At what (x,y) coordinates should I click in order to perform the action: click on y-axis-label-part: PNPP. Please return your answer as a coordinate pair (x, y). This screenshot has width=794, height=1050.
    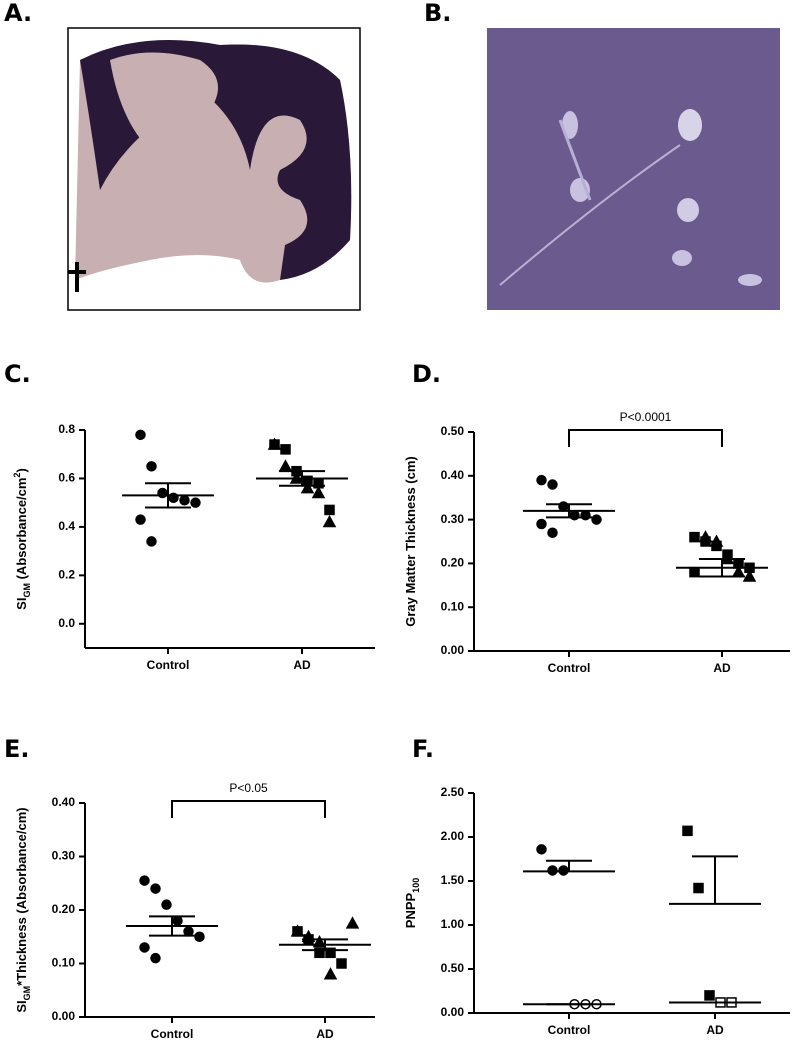
    Looking at the image, I should click on (410, 910).